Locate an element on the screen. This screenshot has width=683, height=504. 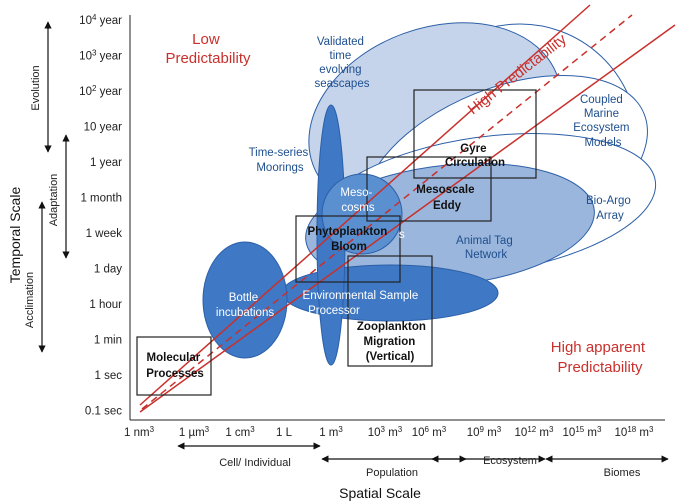
x-tick-label: 1 µm3 is located at coordinates (194, 432).